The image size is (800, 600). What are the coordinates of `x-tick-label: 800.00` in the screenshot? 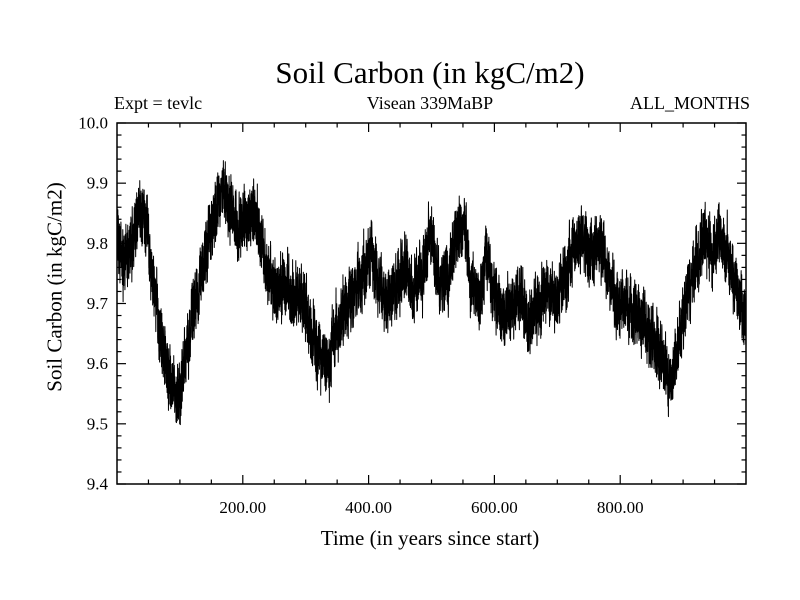 It's located at (620, 507).